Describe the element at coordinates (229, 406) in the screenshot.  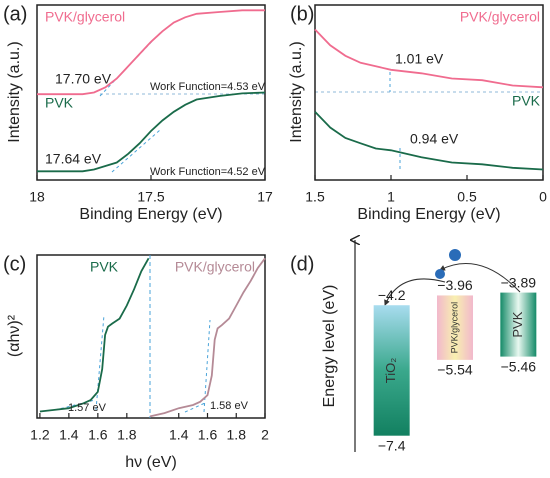
I see `annotation: 1.58 eV` at that location.